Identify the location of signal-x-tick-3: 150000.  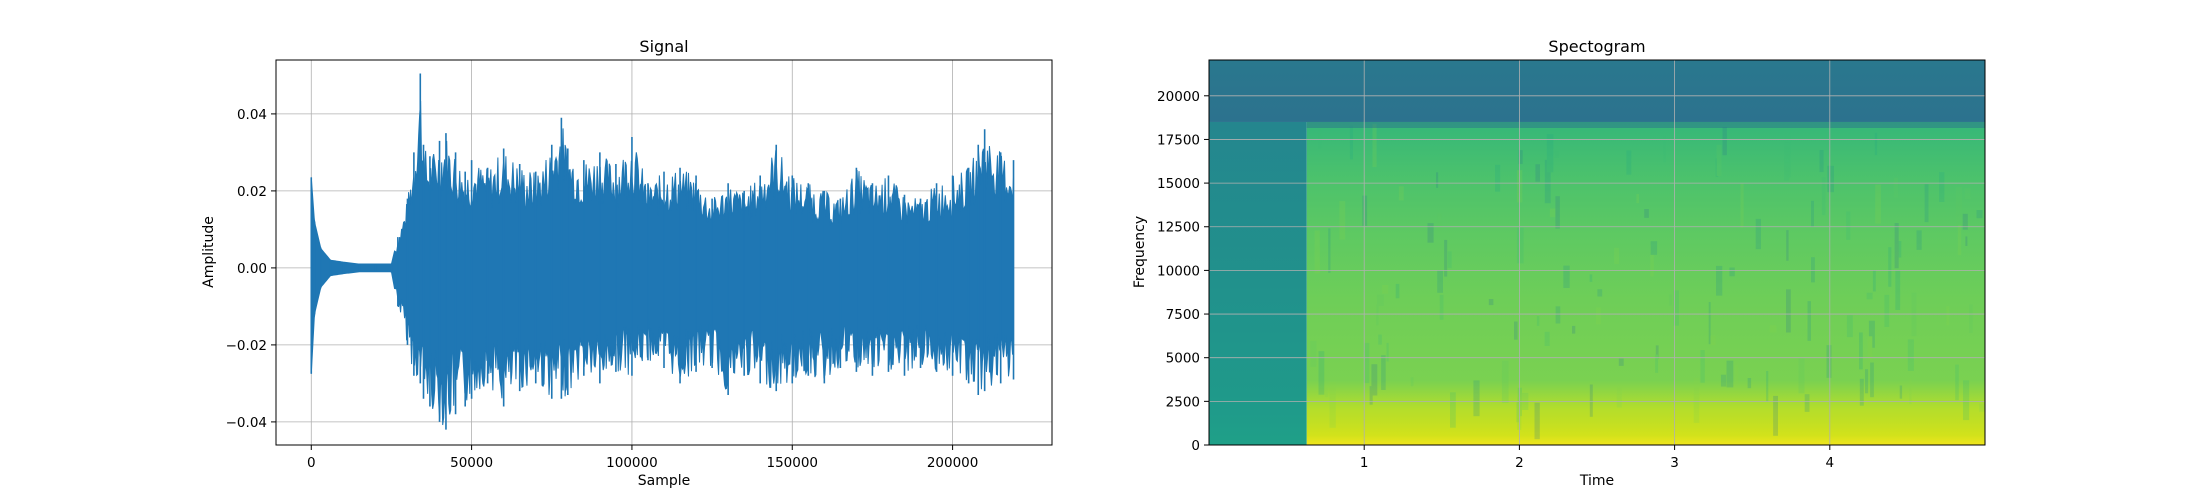
(792, 463).